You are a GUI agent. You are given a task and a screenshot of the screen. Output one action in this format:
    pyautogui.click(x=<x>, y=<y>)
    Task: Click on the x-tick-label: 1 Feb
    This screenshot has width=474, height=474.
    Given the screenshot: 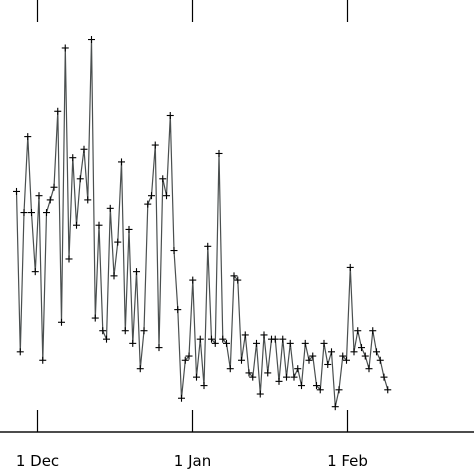 What is the action you would take?
    pyautogui.click(x=347, y=461)
    